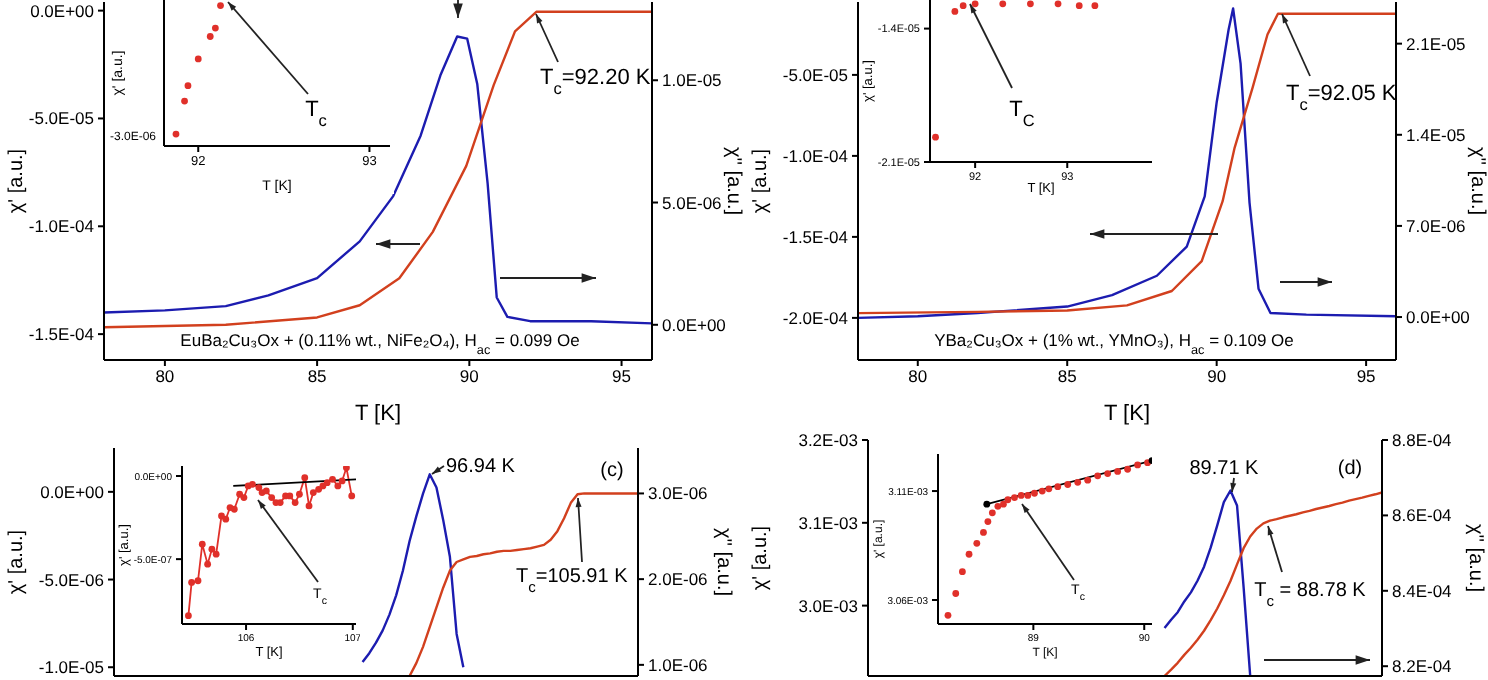 This screenshot has height=680, width=1488. Describe the element at coordinates (1436, 134) in the screenshot. I see `y2-tick-label: 1.4E-05` at that location.